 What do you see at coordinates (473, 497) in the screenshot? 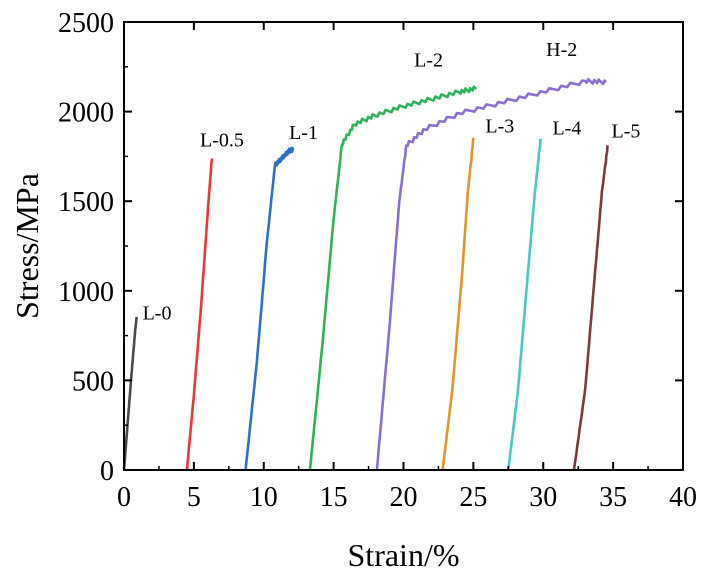
I see `x-tick-label: 25` at bounding box center [473, 497].